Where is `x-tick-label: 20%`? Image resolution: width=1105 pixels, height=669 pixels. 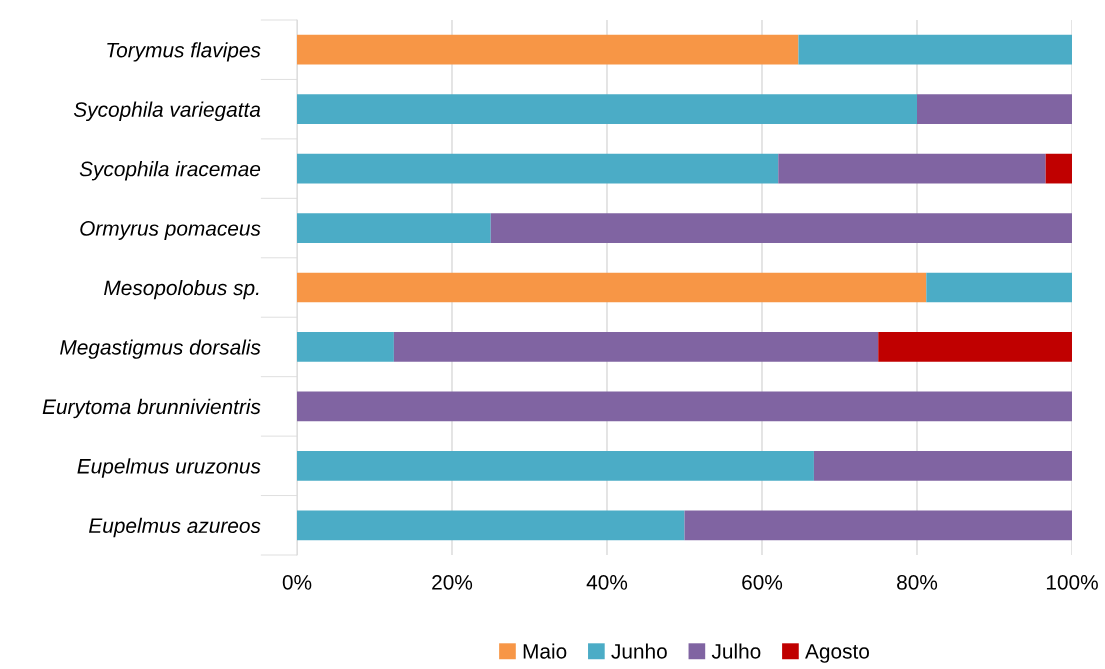 x-tick-label: 20% is located at coordinates (452, 582).